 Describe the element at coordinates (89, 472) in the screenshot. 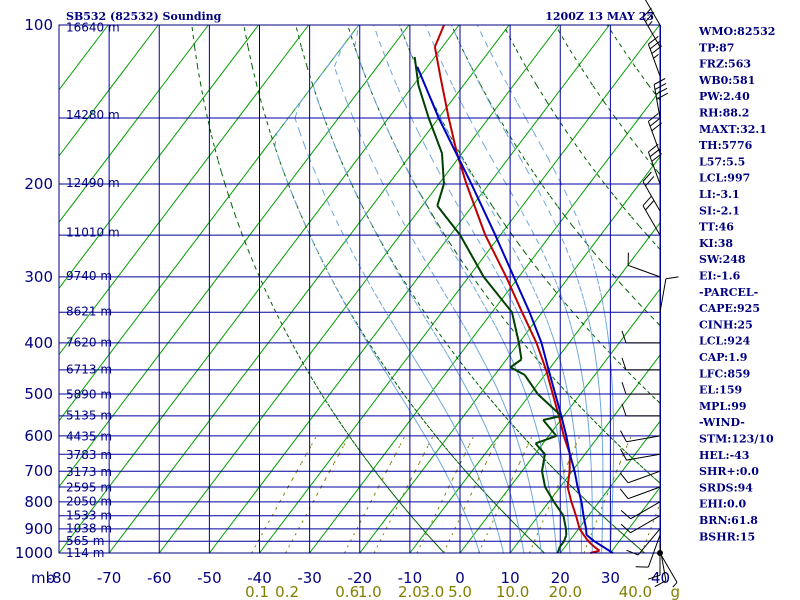

I see `height-label: 3173 m` at that location.